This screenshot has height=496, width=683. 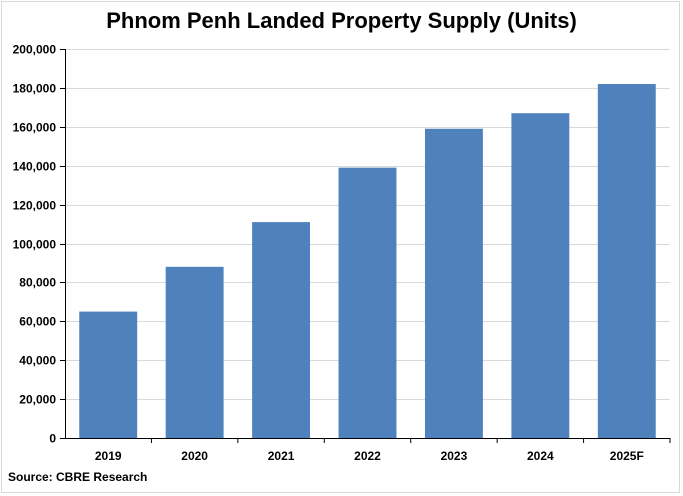 What do you see at coordinates (281, 456) in the screenshot?
I see `x-tick-label: 2021` at bounding box center [281, 456].